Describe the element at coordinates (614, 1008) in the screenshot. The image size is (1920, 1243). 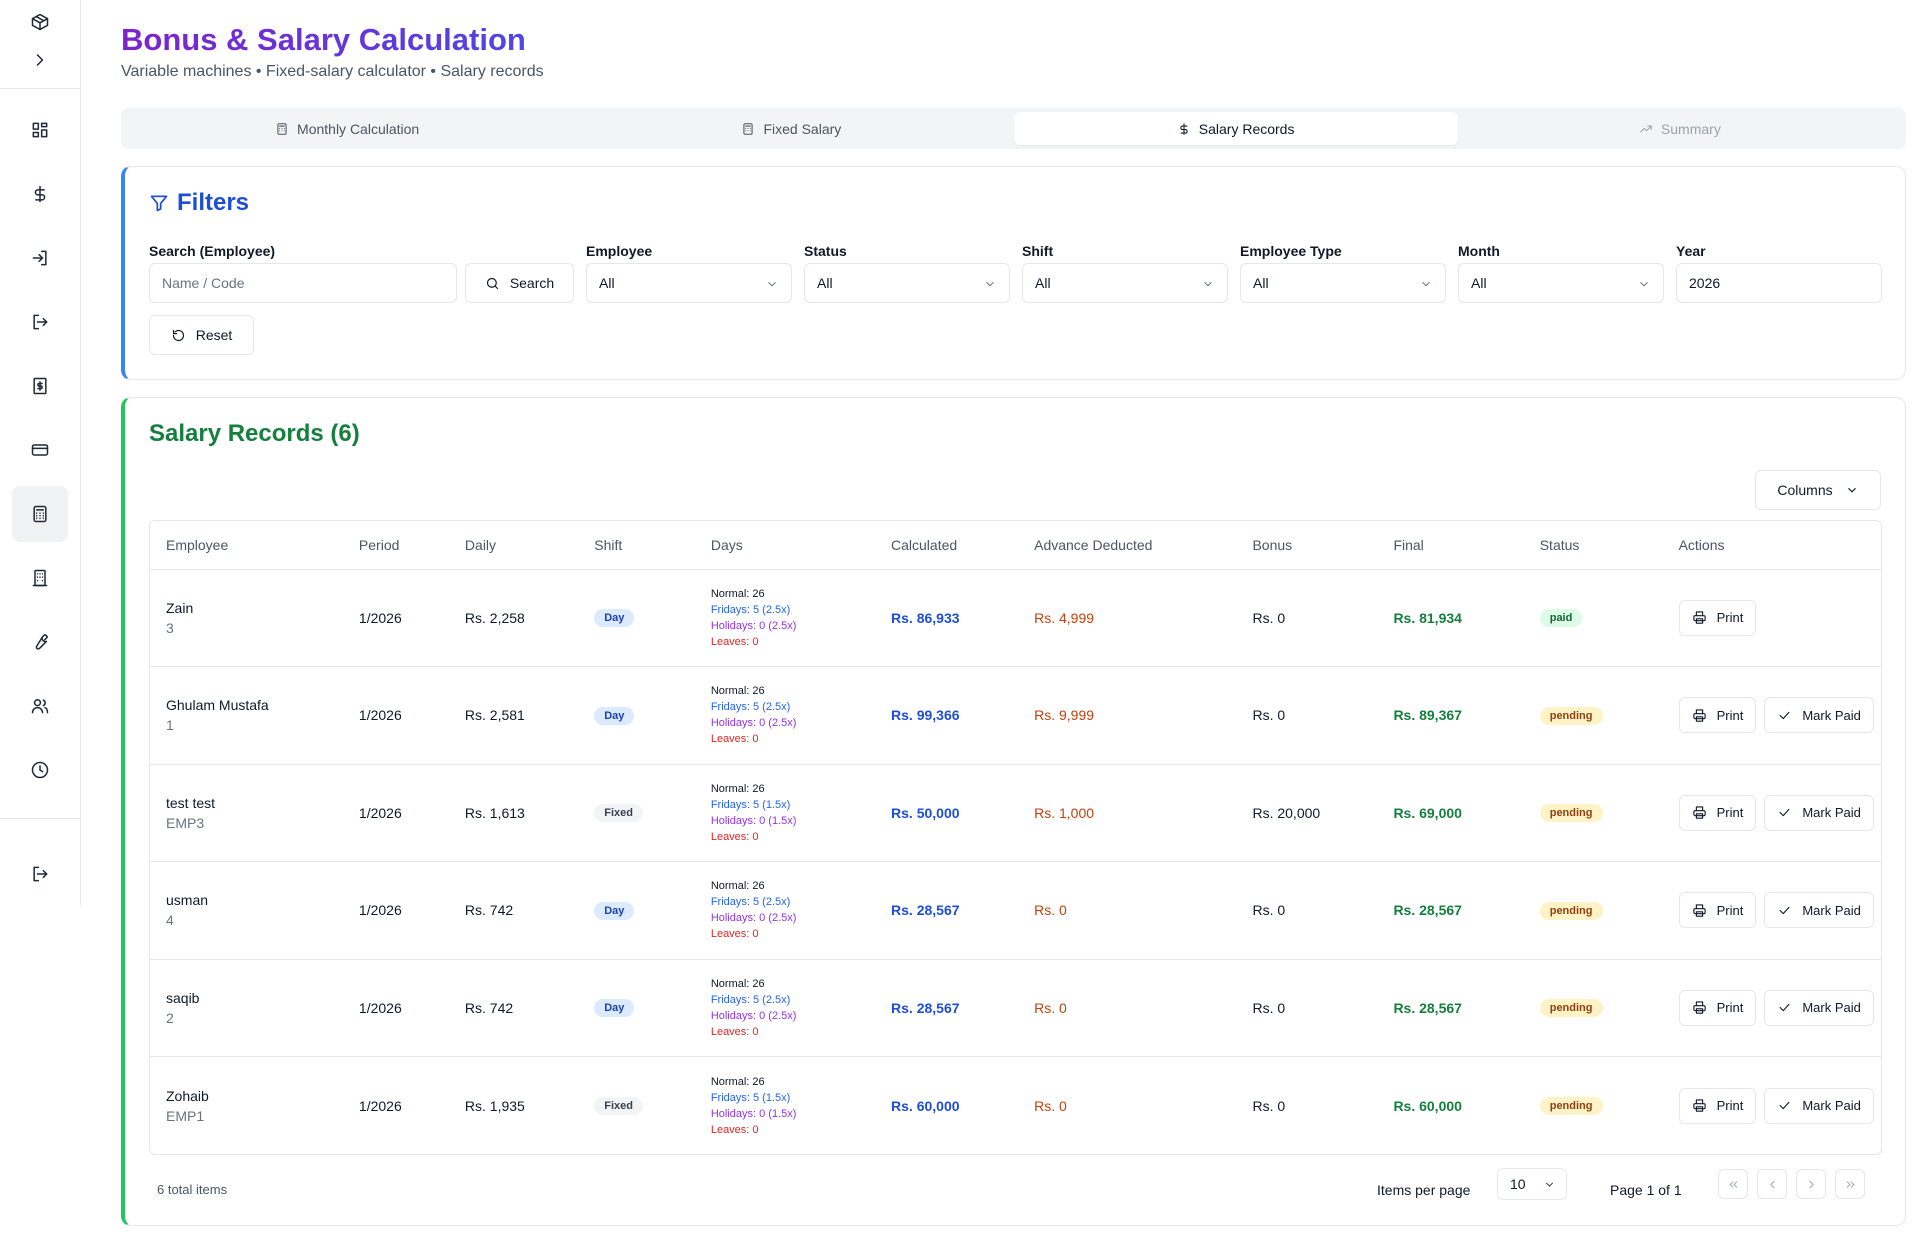
I see `shift-badge: Day` at that location.